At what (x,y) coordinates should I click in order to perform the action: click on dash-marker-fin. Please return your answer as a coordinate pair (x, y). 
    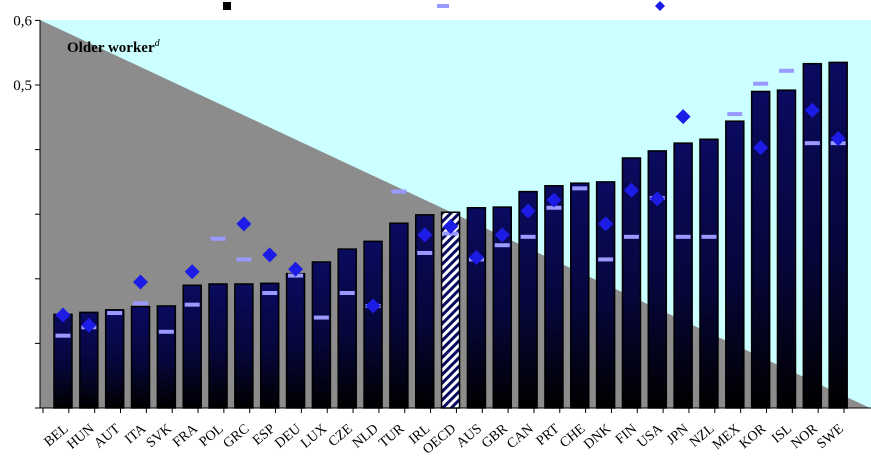
    Looking at the image, I should click on (631, 236).